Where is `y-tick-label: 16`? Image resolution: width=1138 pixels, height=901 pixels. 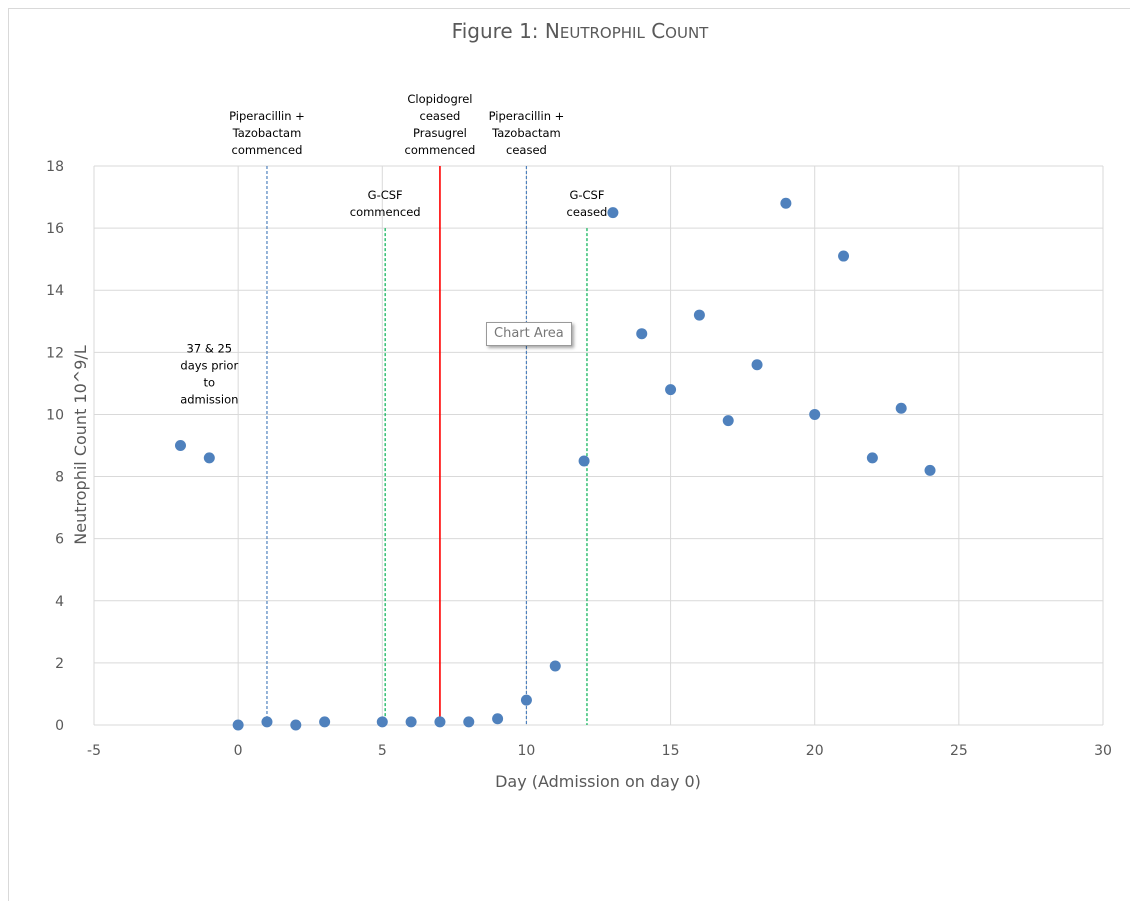
y-tick-label: 16 is located at coordinates (55, 229).